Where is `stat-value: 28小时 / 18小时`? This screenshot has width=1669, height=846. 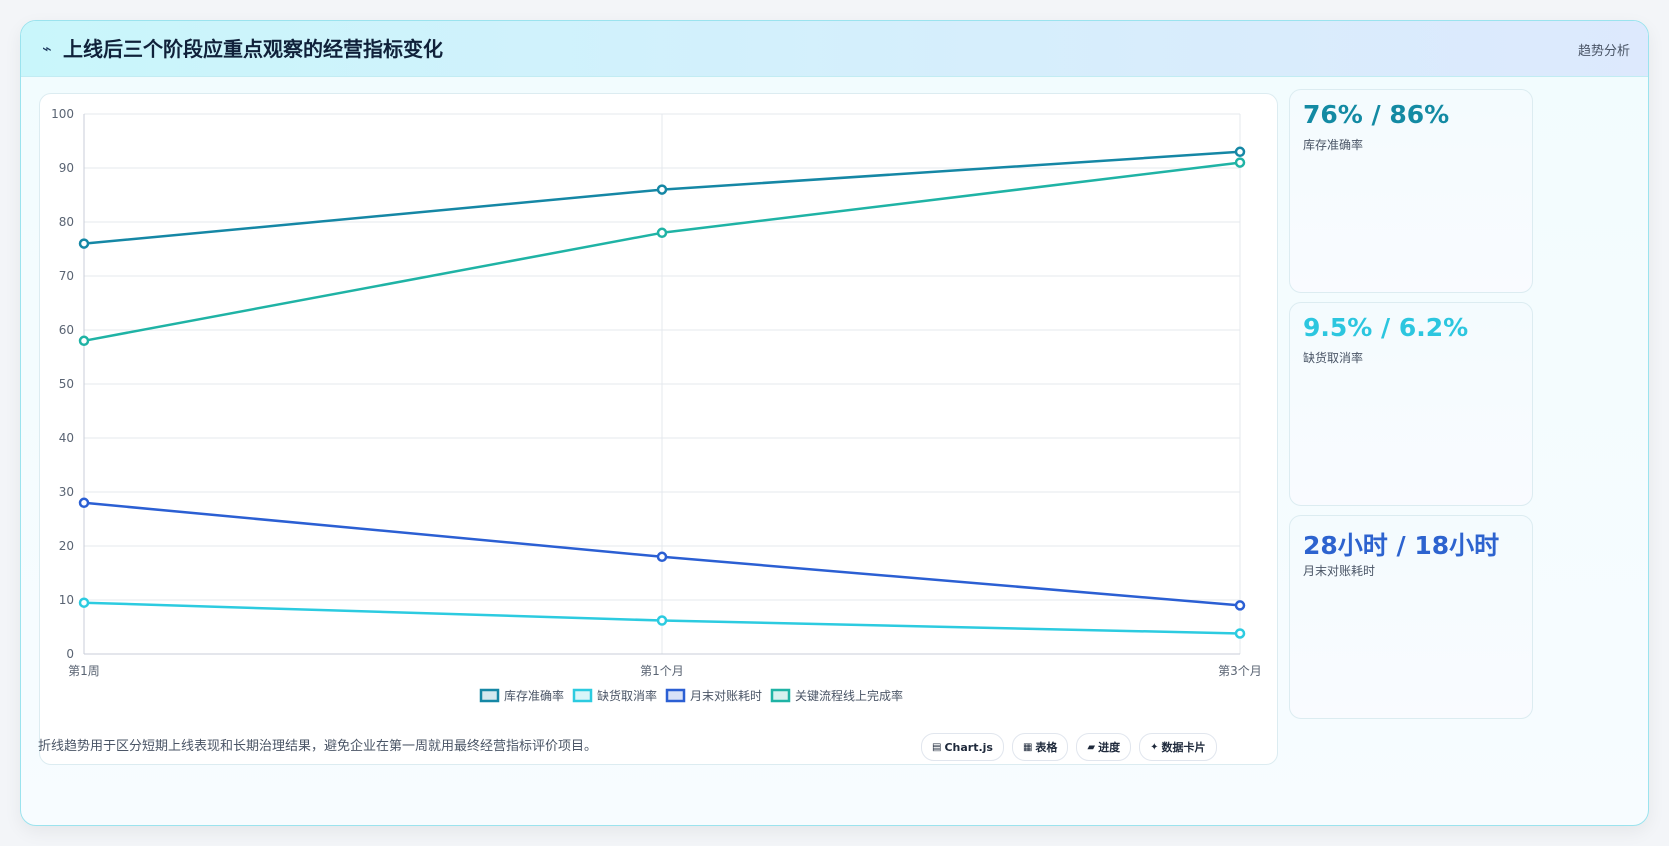 stat-value: 28小时 / 18小时 is located at coordinates (1401, 545).